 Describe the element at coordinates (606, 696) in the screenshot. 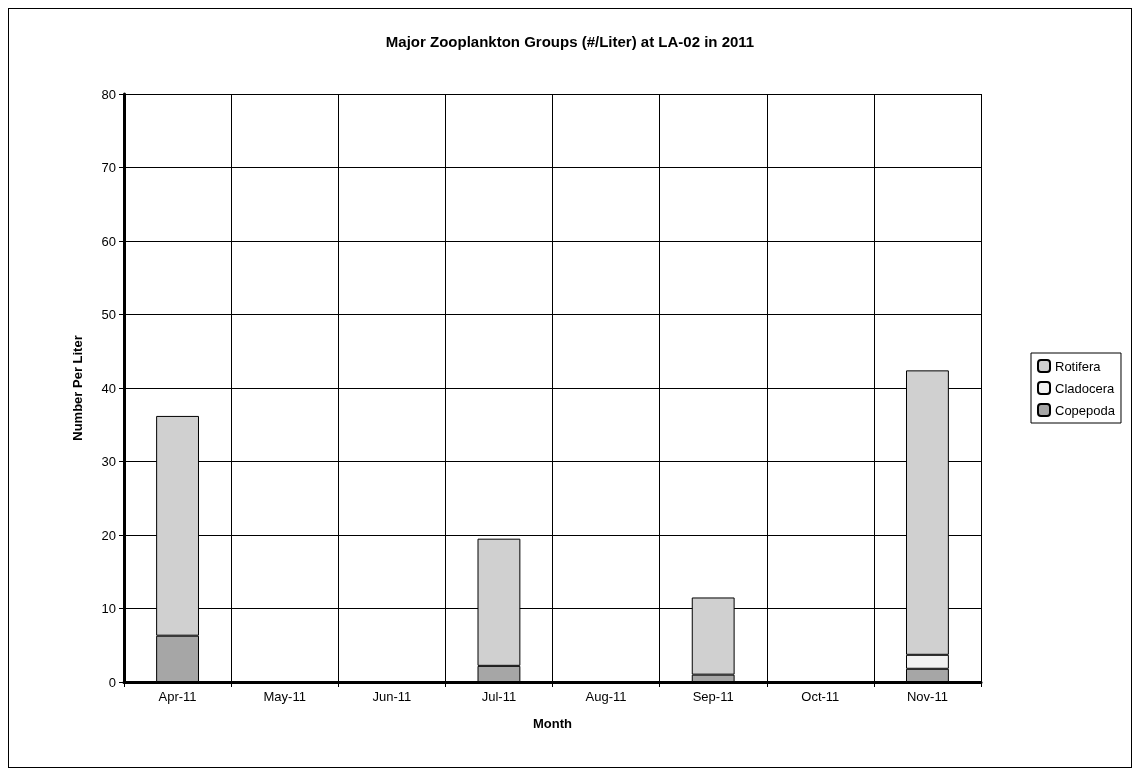

I see `x-tick-label: Aug-11` at that location.